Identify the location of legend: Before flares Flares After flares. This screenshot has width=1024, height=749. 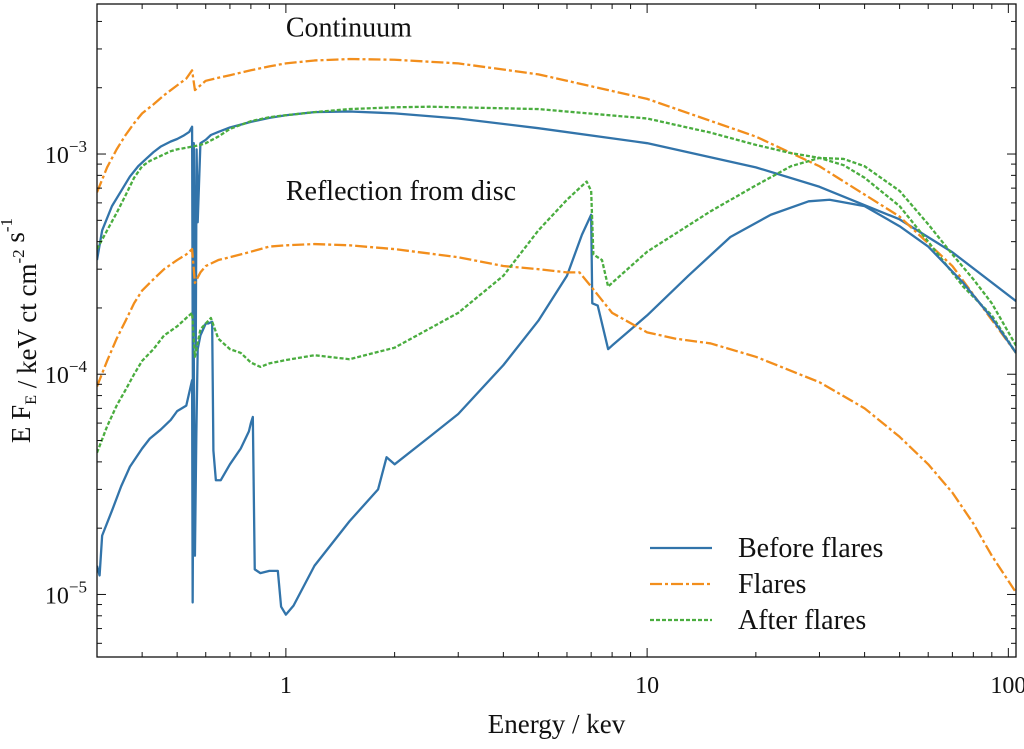
(766, 584).